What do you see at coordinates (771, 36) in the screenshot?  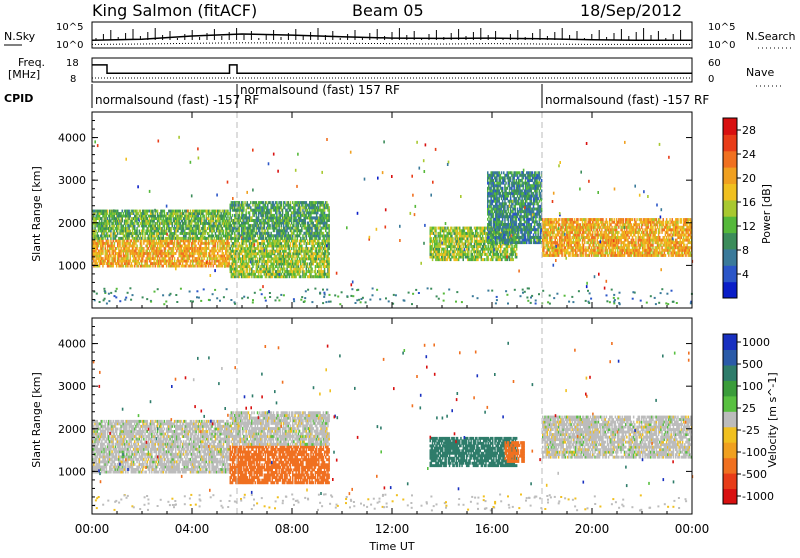 I see `nsearch-label: N.Search` at bounding box center [771, 36].